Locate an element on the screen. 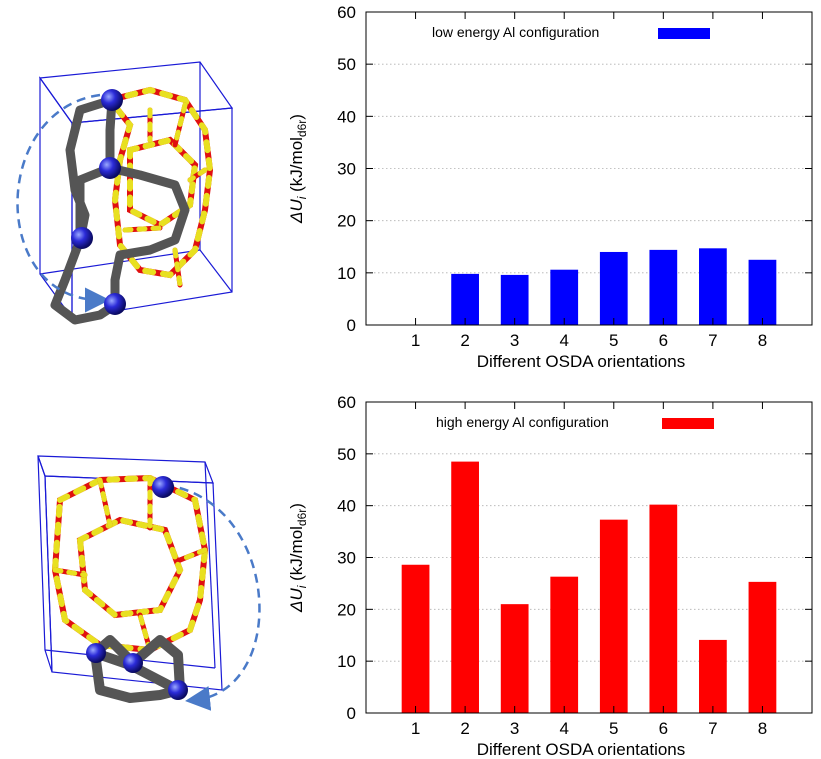 This screenshot has width=821, height=759. molecular-structure-low-energy is located at coordinates (125, 193).